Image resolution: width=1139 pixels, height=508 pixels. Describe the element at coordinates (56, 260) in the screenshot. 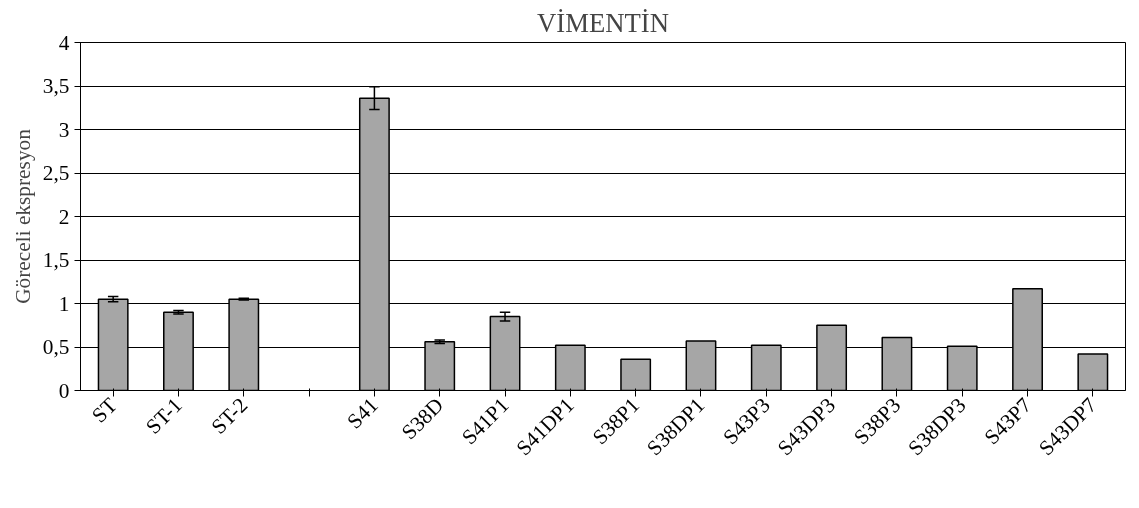

I see `y-tick-label: 1,5` at that location.